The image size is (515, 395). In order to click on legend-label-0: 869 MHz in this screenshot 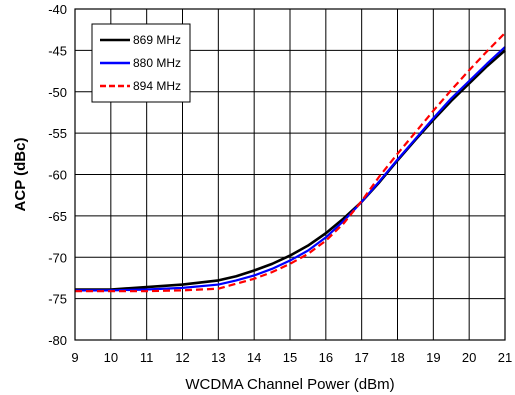, I will do `click(157, 40)`.